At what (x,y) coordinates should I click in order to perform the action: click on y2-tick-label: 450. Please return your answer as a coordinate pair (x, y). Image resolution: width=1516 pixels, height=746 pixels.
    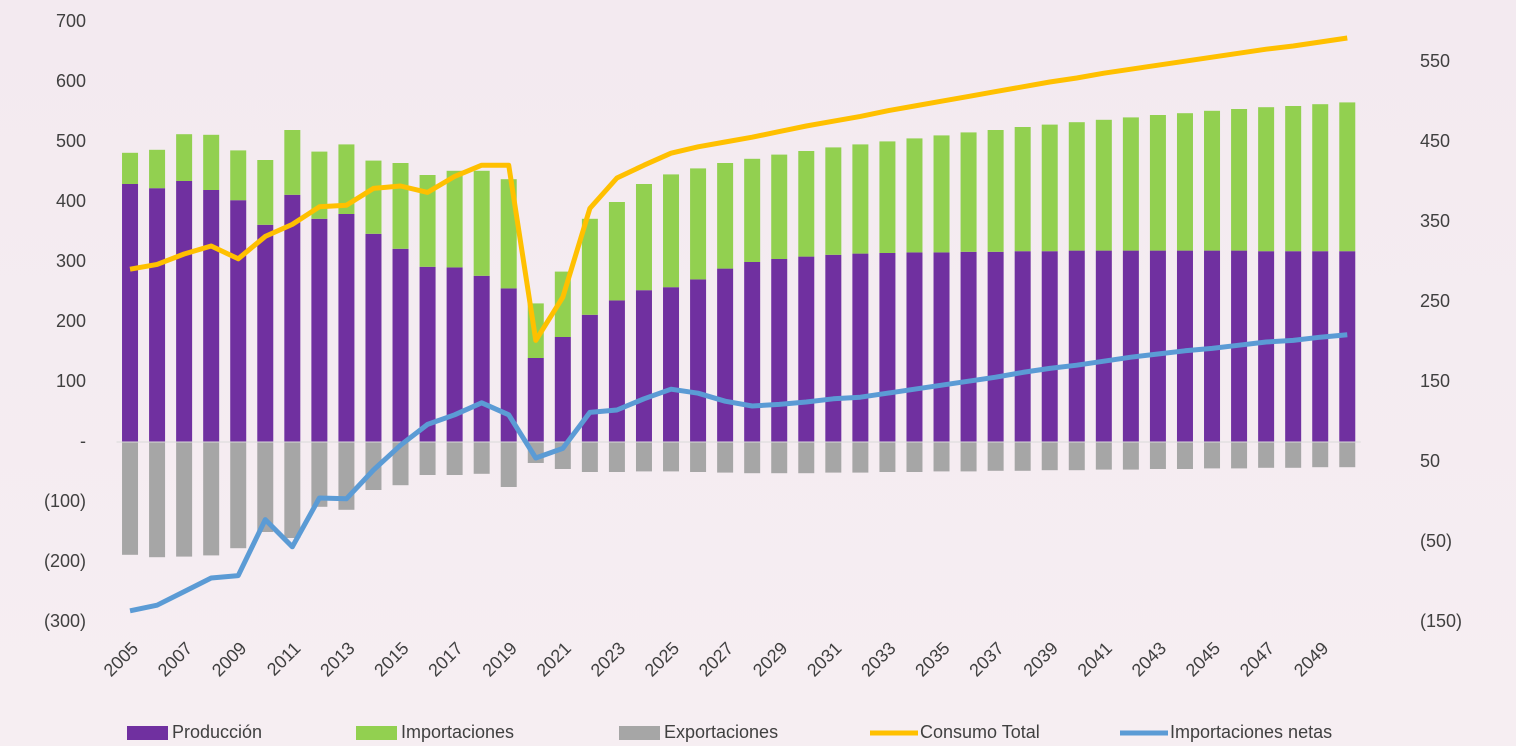
    Looking at the image, I should click on (1435, 141).